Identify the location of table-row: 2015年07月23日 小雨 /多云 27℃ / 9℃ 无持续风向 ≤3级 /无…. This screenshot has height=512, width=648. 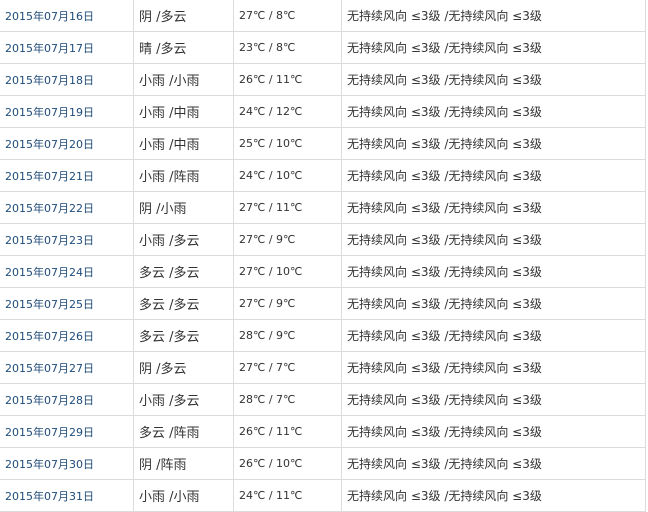
(323, 239).